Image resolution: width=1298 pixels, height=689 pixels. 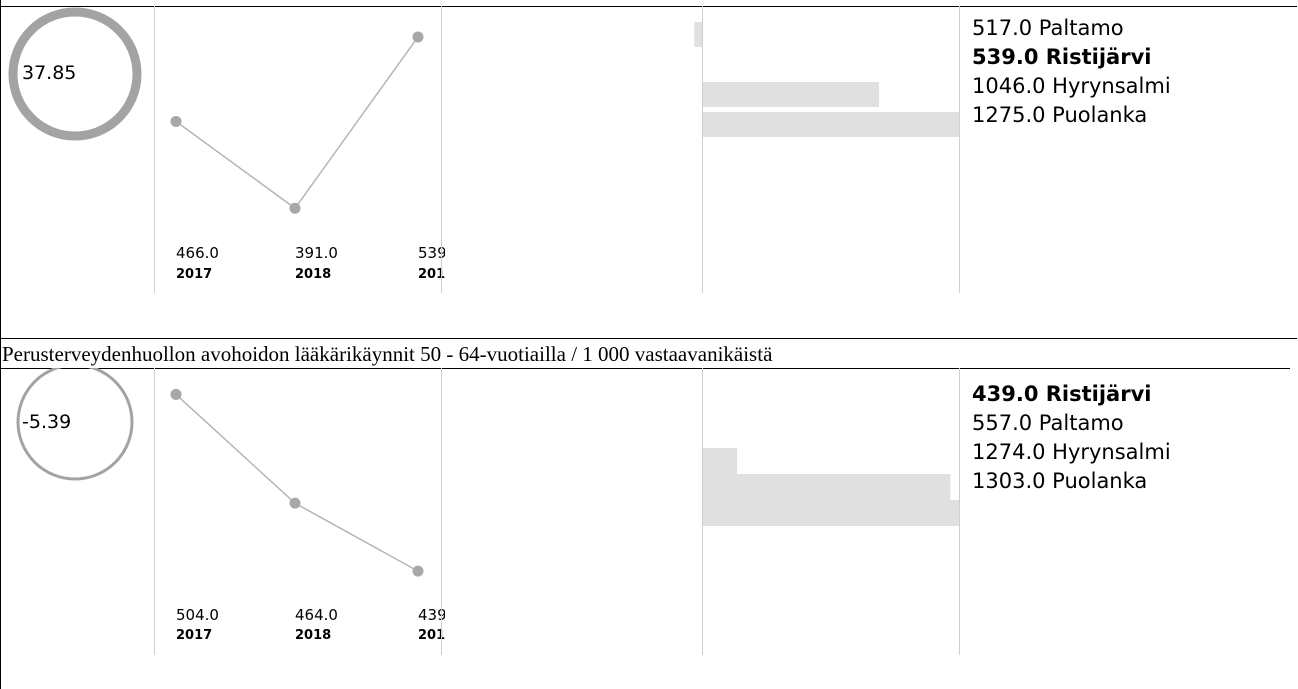 I want to click on ranking-item: 1275.0 Puolanka, so click(x=1060, y=115).